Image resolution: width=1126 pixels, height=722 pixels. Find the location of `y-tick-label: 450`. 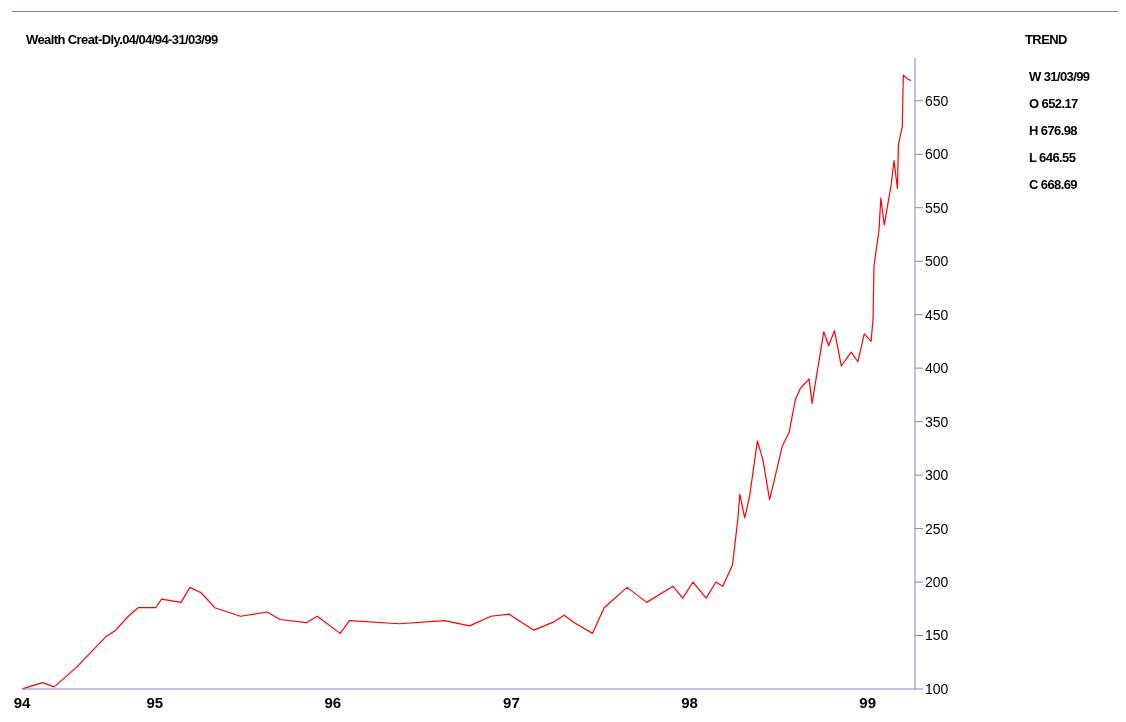

y-tick-label: 450 is located at coordinates (937, 314).